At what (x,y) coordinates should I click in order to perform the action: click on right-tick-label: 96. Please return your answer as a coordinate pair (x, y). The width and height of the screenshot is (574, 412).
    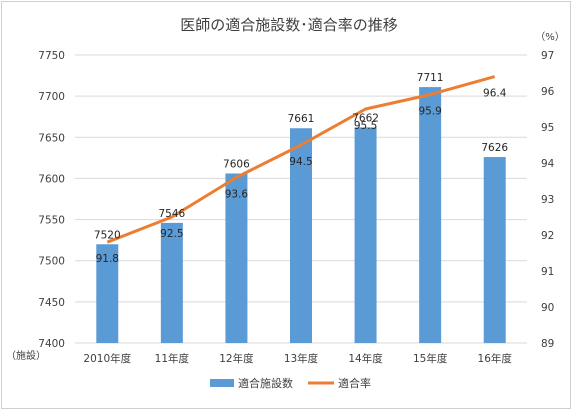
    Looking at the image, I should click on (548, 92).